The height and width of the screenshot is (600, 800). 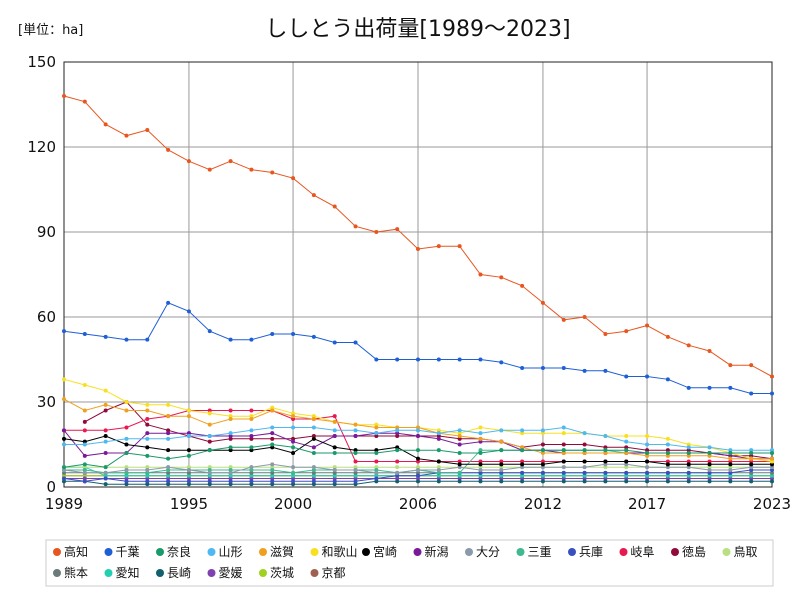 I want to click on legend-label: 山形, so click(x=231, y=552).